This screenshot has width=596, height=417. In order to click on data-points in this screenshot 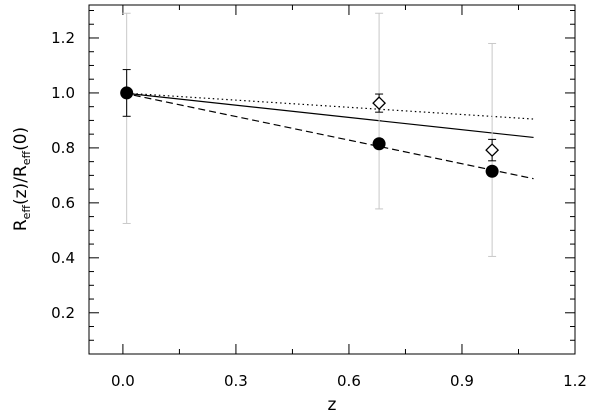, I will do `click(310, 132)`.